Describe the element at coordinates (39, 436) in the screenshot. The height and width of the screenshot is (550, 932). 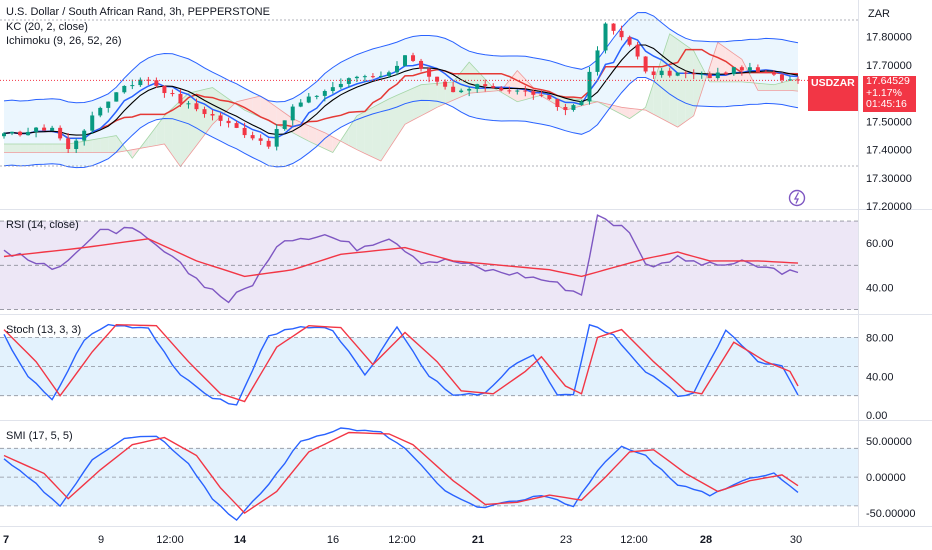
I see `smi-legend: SMI (17, 5, 5)` at that location.